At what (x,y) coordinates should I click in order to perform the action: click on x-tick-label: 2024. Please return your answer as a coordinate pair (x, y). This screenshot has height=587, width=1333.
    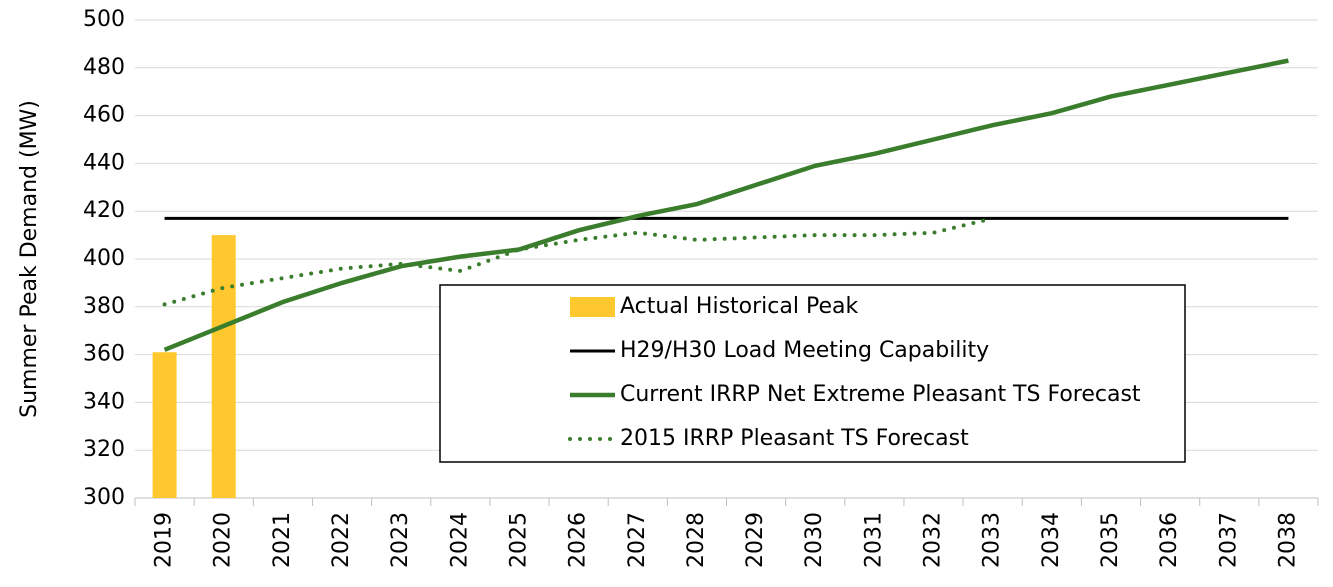
    Looking at the image, I should click on (459, 540).